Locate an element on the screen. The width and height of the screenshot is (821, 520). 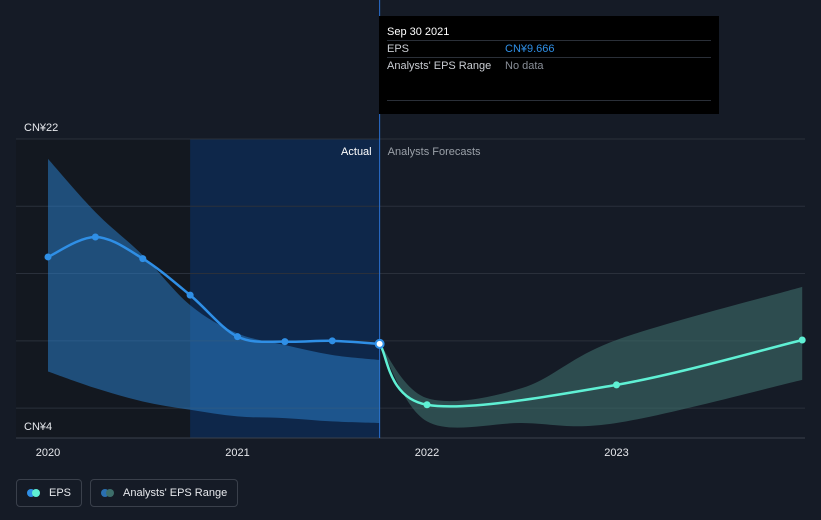
range-legend-icon is located at coordinates (108, 493).